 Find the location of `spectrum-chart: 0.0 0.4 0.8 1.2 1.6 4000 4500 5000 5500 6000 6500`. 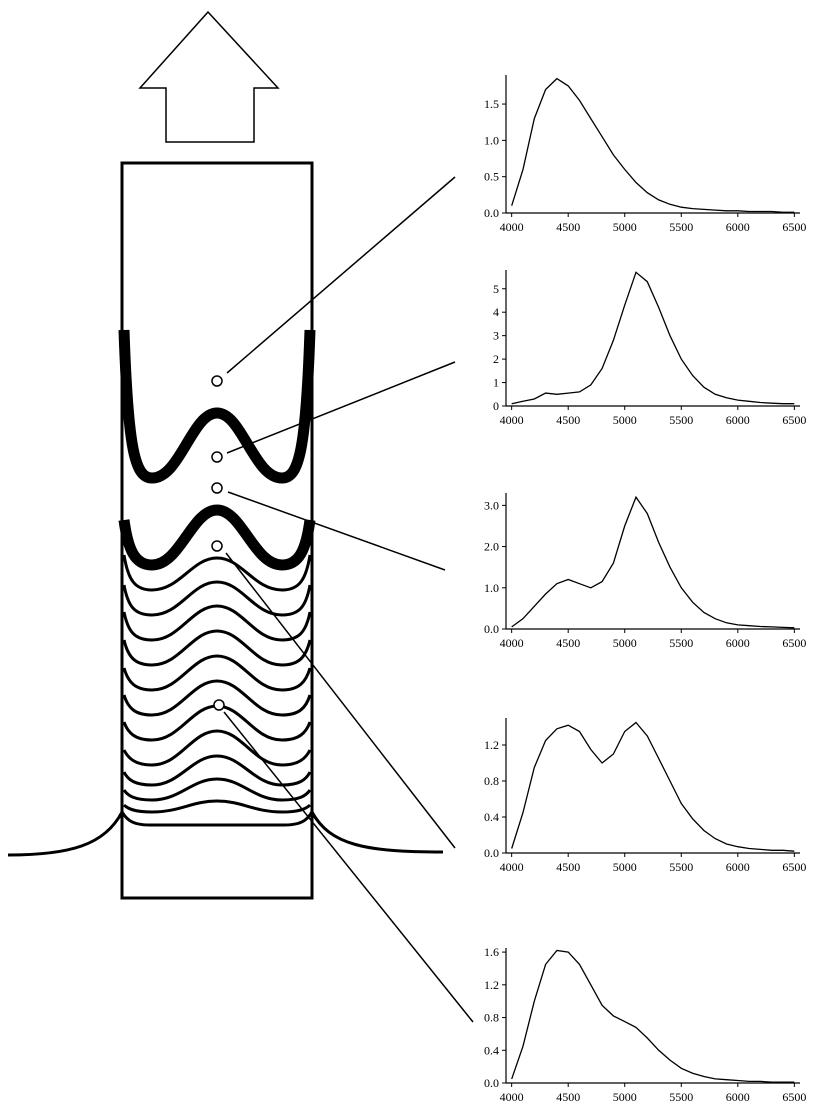

spectrum-chart: 0.0 0.4 0.8 1.2 1.6 4000 4500 5000 5500 6000 6500 is located at coordinates (645, 1024).